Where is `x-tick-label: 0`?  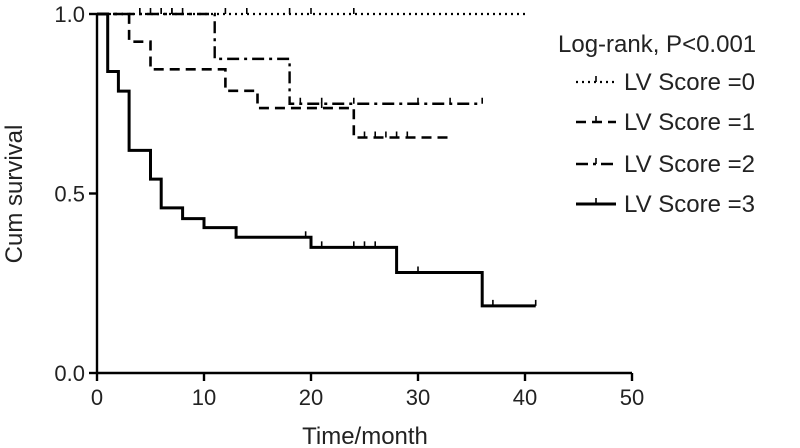 x-tick-label: 0 is located at coordinates (97, 397).